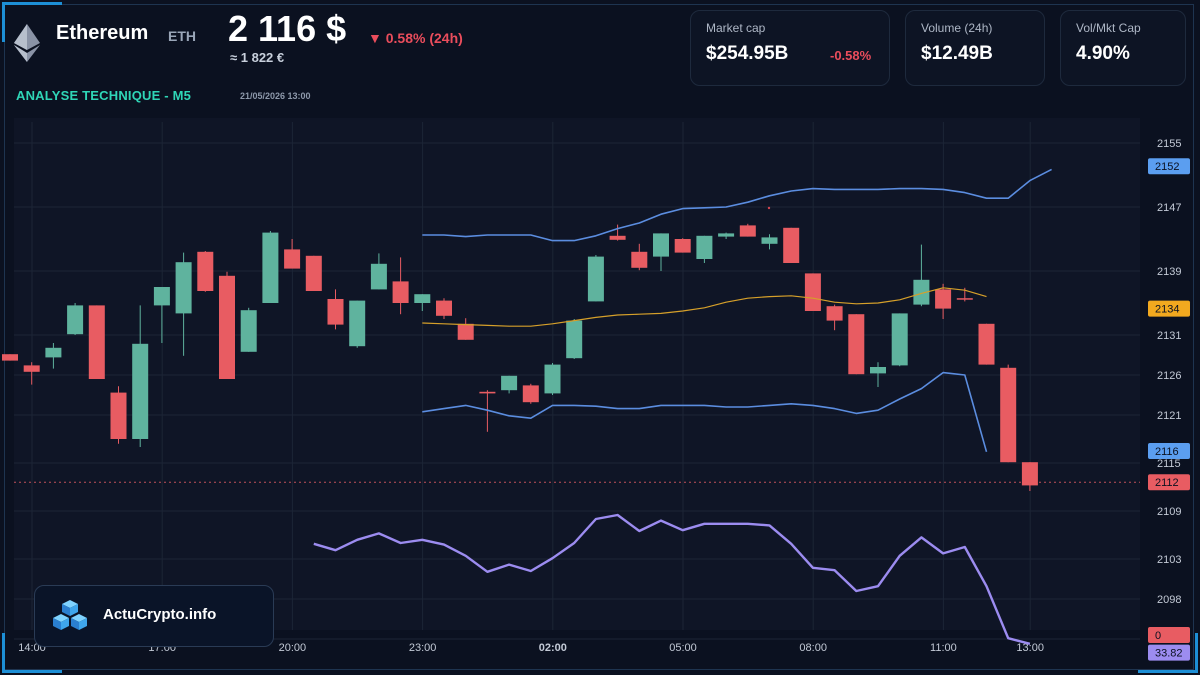 This screenshot has height=675, width=1200. I want to click on price-change-24h: ▼ 0.58% (24h), so click(415, 38).